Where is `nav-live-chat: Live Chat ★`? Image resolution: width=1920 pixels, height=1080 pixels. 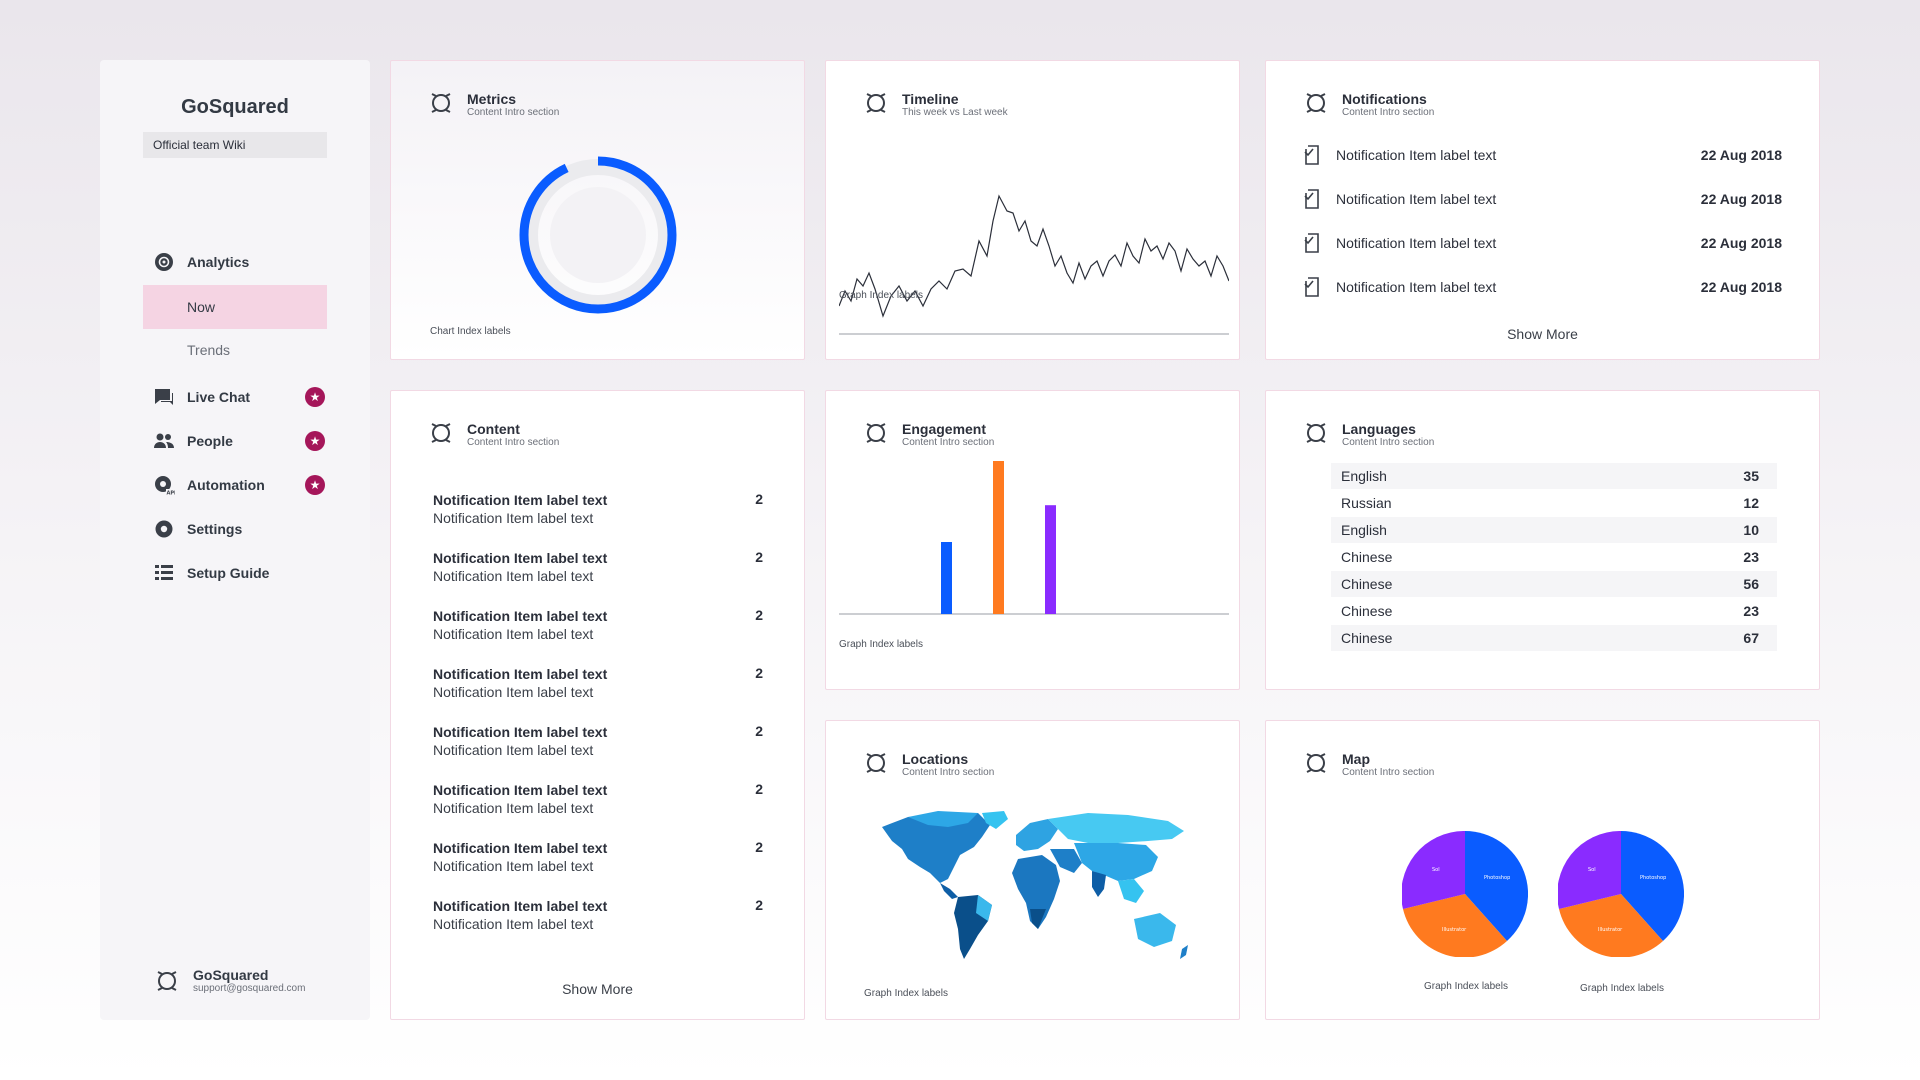 nav-live-chat: Live Chat ★ is located at coordinates (235, 397).